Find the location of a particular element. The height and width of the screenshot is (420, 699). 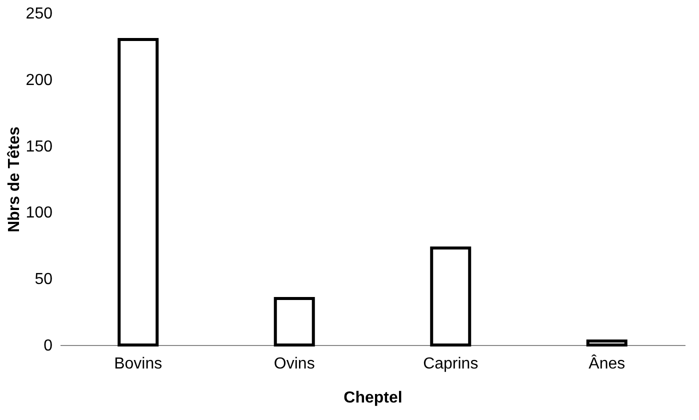

y-axis-title: Nbrs de Têtes is located at coordinates (14, 179).